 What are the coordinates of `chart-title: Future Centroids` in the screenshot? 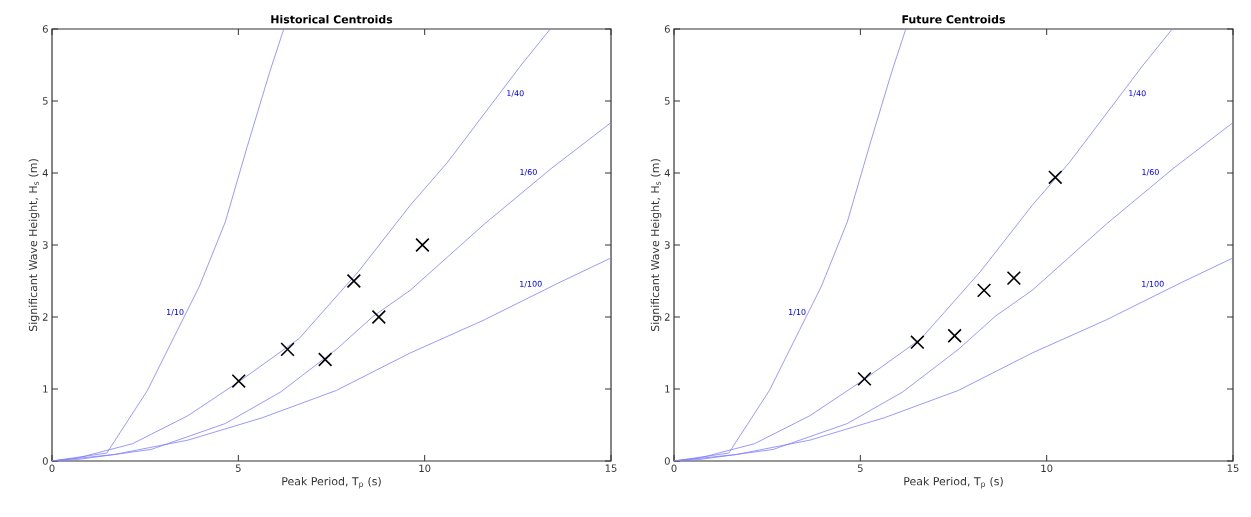 It's located at (953, 19).